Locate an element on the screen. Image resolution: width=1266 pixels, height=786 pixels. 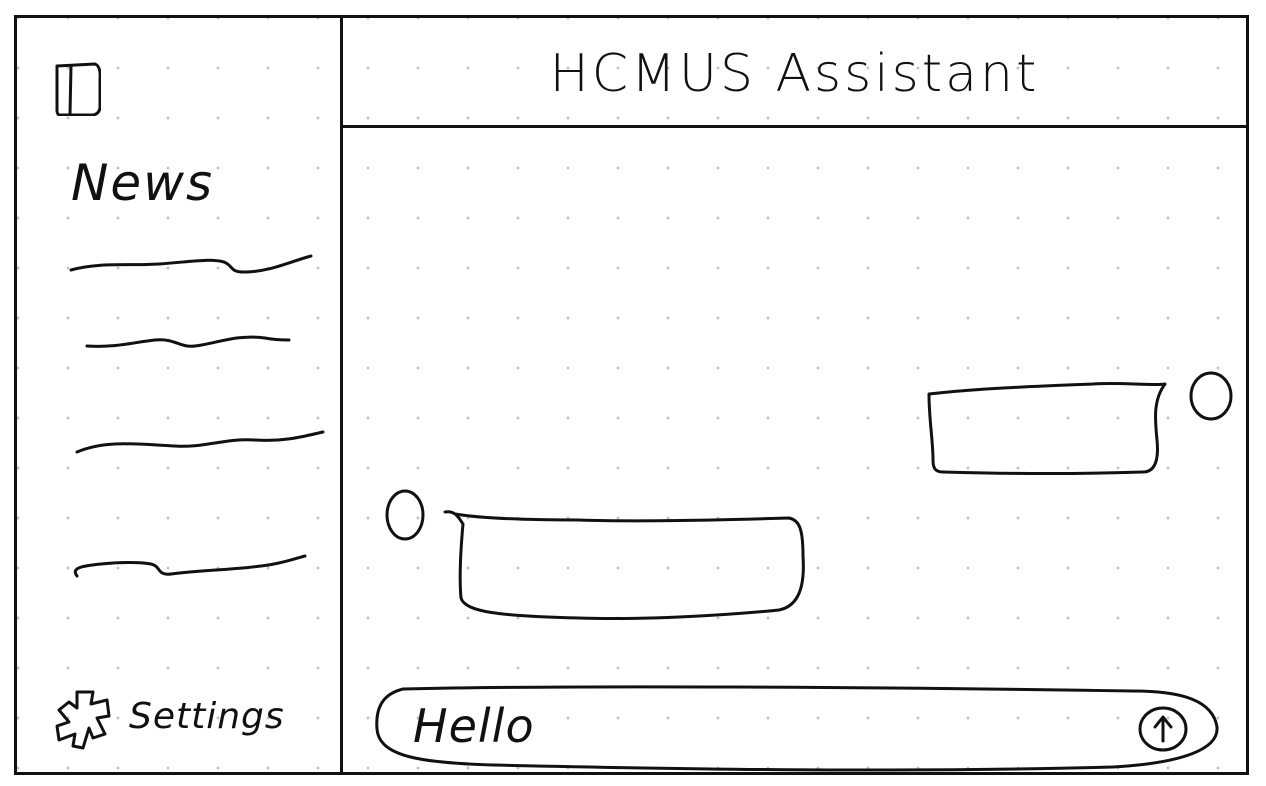
assistant-message-bubble is located at coordinates (624, 565).